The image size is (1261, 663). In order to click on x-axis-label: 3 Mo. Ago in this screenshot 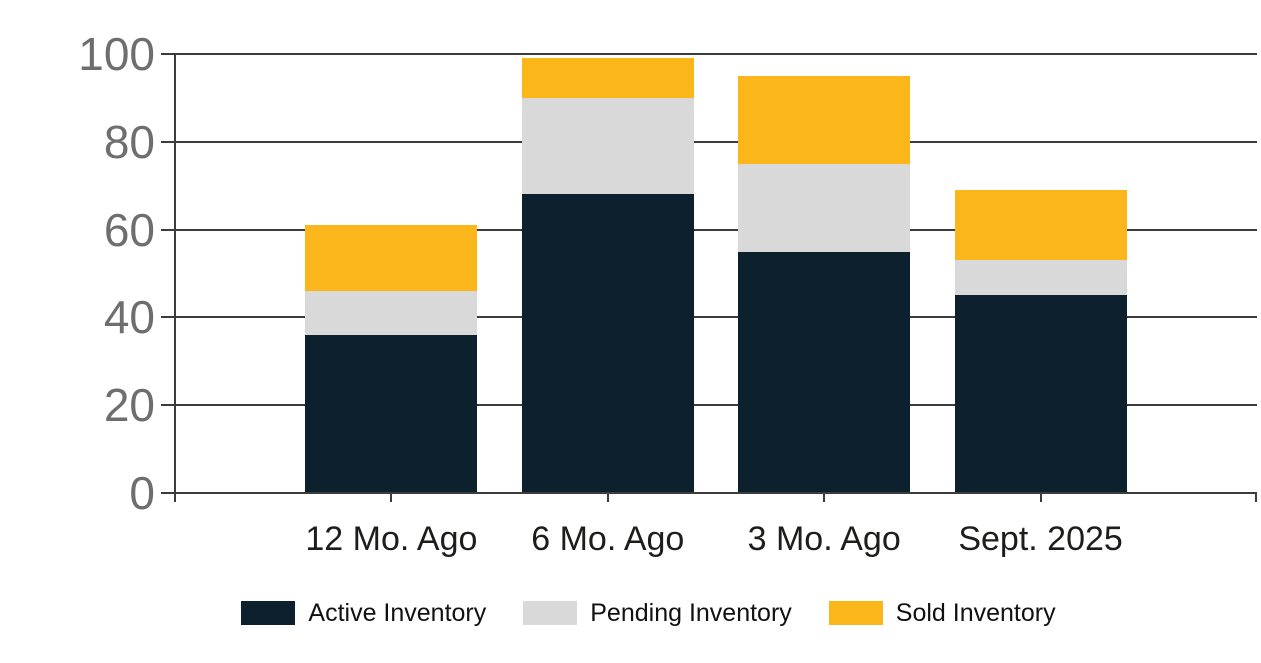, I will do `click(824, 539)`.